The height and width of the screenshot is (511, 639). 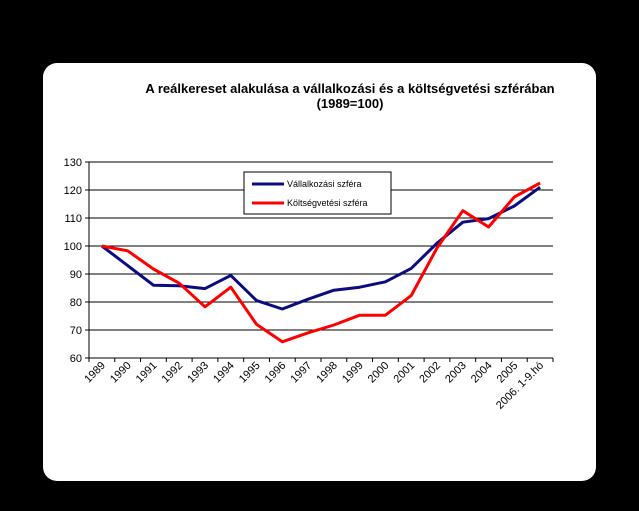 I want to click on x-tick-label: 1995, so click(x=250, y=373).